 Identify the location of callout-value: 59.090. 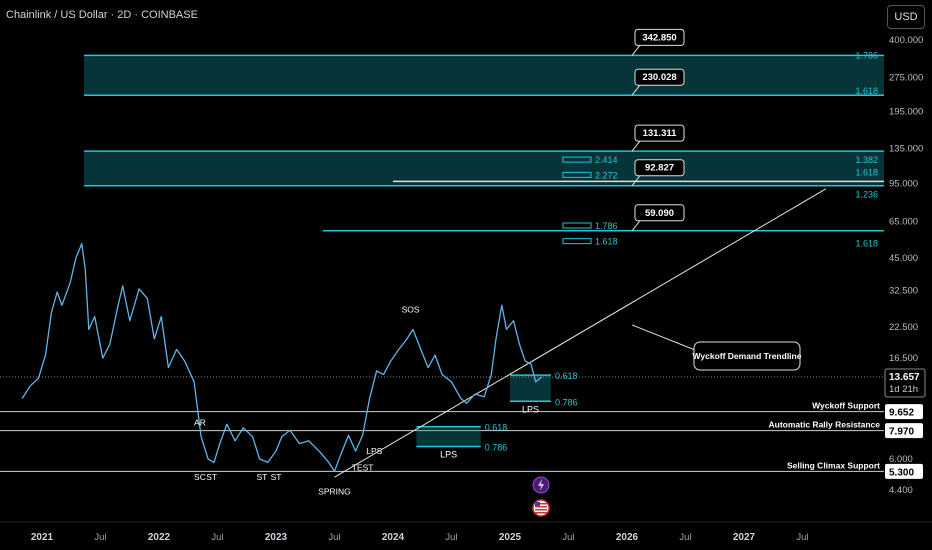
(659, 213).